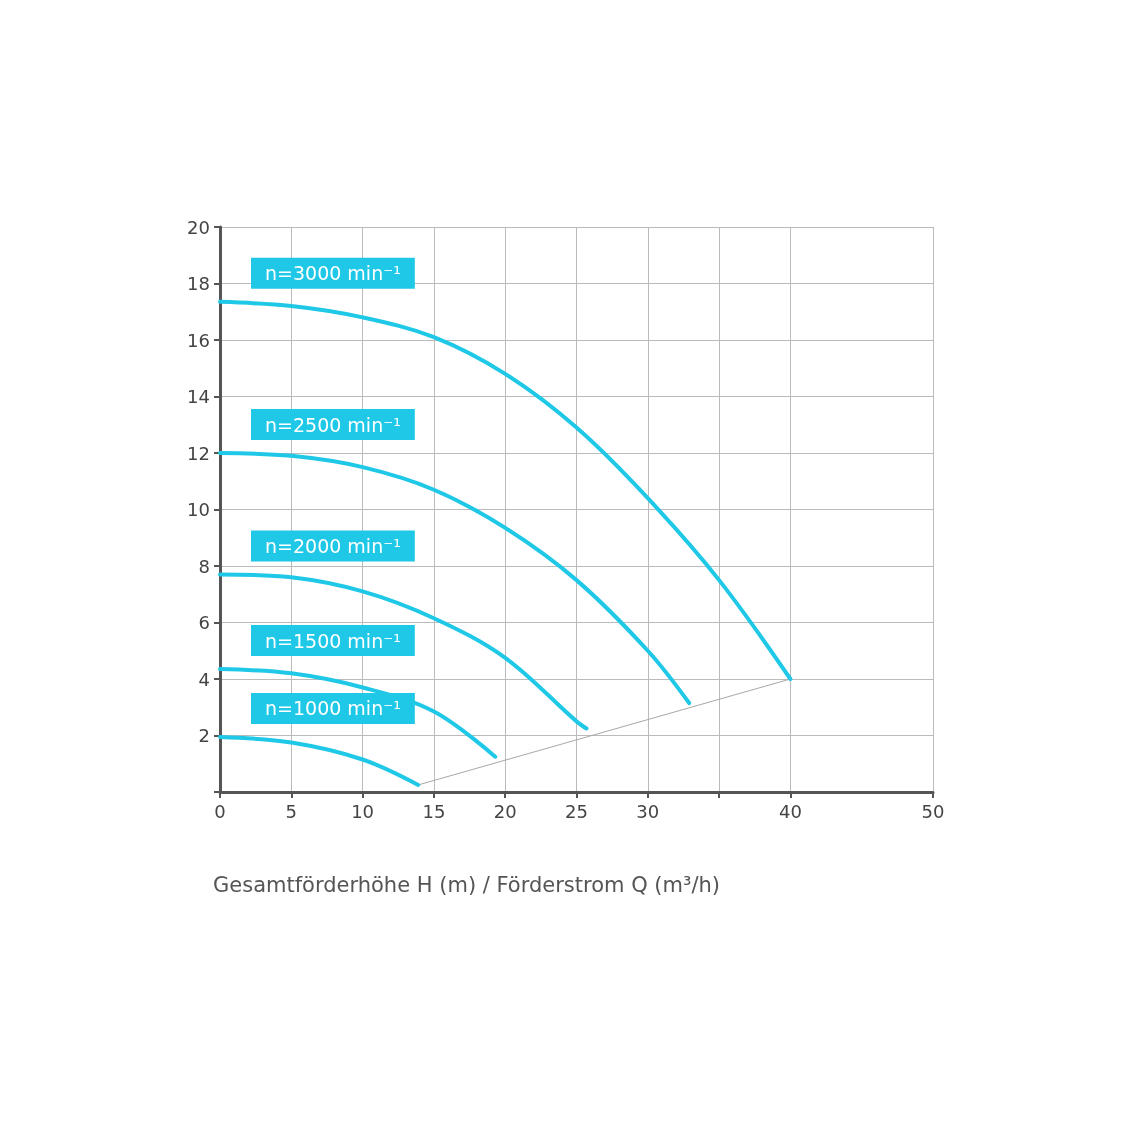 The width and height of the screenshot is (1128, 1128). Describe the element at coordinates (333, 640) in the screenshot. I see `series-label: n=1500 min⁻¹` at that location.